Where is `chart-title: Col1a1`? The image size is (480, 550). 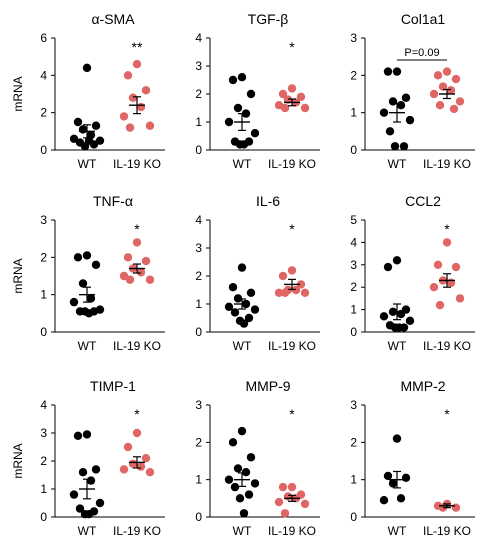
chart-title: Col1a1 is located at coordinates (423, 19).